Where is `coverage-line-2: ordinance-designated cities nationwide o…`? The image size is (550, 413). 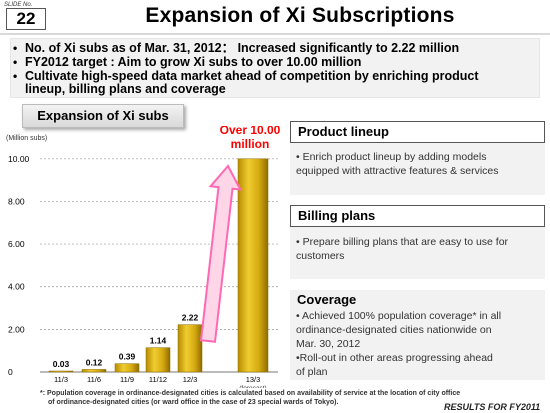
coverage-line-2: ordinance-designated cities nationwide o… is located at coordinates (394, 330).